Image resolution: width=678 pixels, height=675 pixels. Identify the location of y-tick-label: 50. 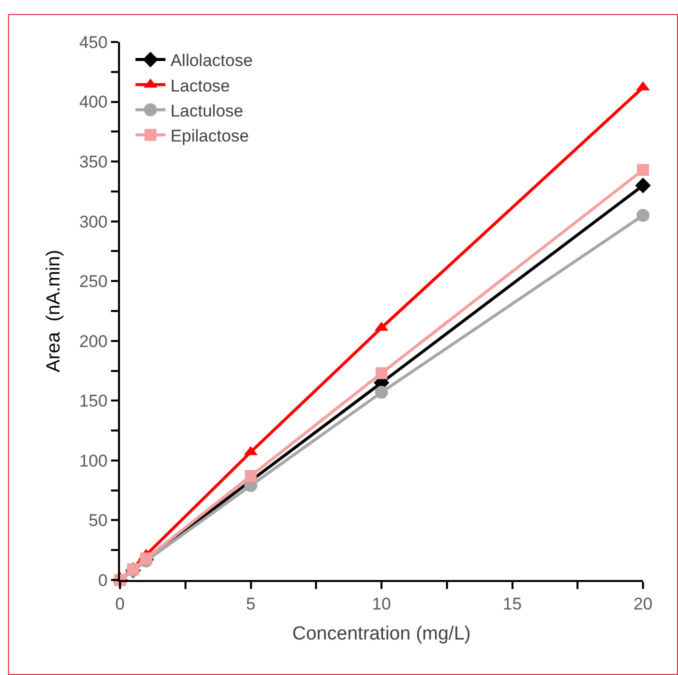
(98, 520).